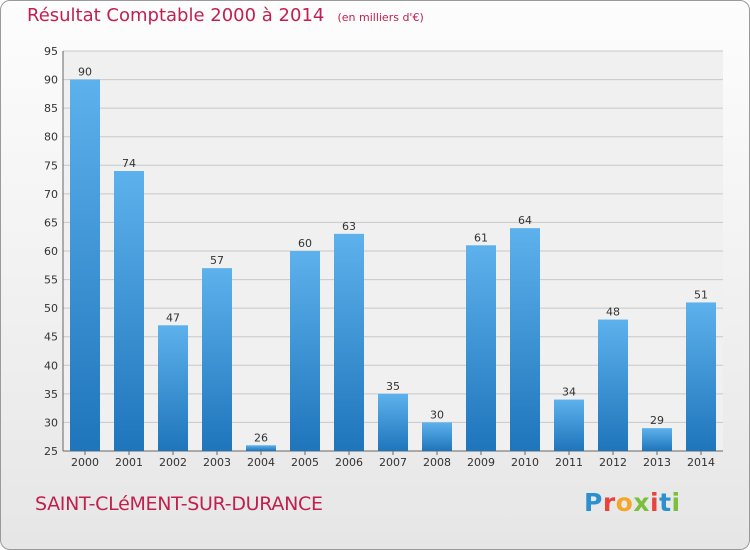  I want to click on data-label: 64, so click(525, 220).